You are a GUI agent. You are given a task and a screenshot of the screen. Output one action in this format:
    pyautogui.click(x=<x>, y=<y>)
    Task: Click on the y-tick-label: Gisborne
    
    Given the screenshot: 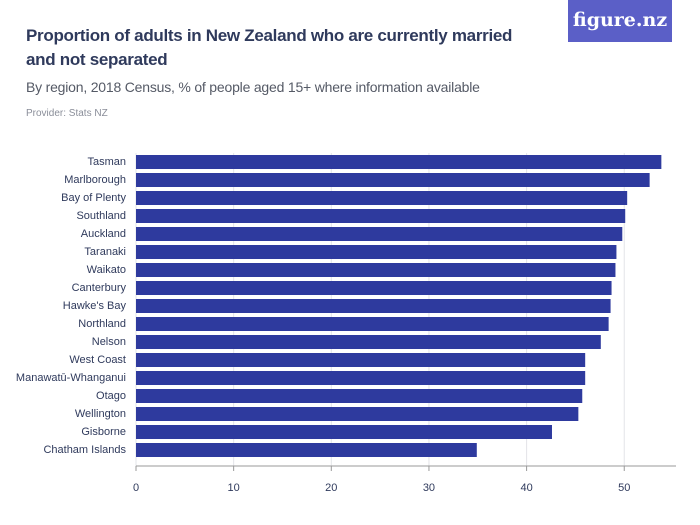 What is the action you would take?
    pyautogui.click(x=103, y=432)
    